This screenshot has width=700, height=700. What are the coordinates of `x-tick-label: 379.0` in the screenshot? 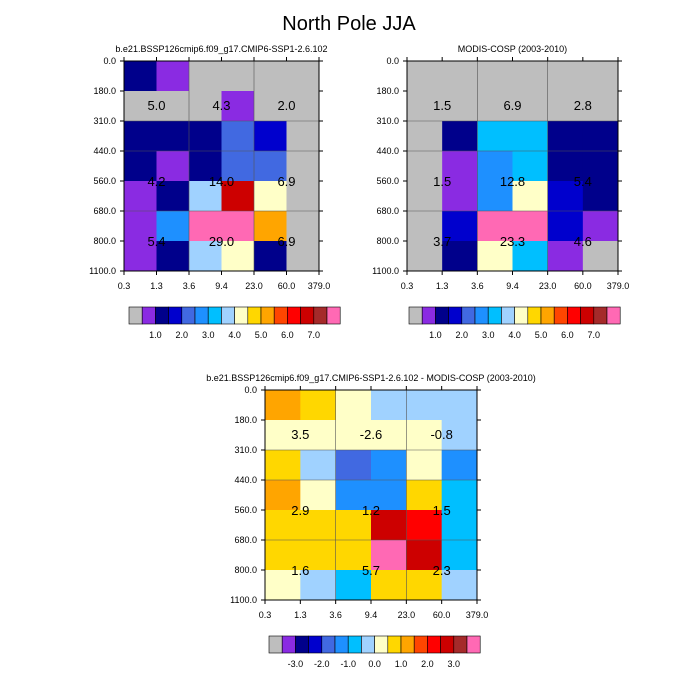 It's located at (618, 286).